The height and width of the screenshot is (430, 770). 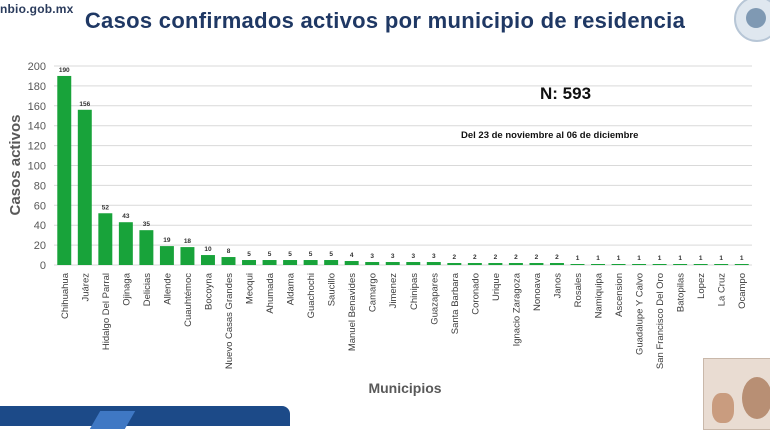 I want to click on y-axis-ticks: 0 20 40 60 80 100 120 140 160 180 200, so click(x=37, y=166).